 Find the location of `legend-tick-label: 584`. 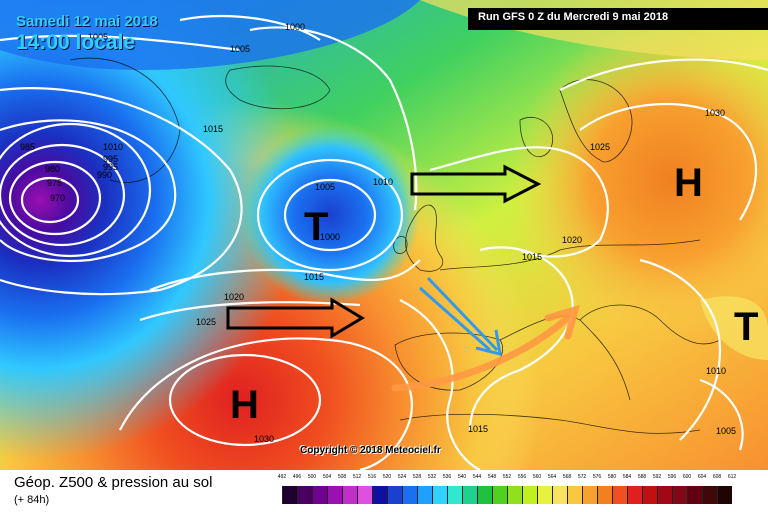

legend-tick-label: 584 is located at coordinates (627, 477).